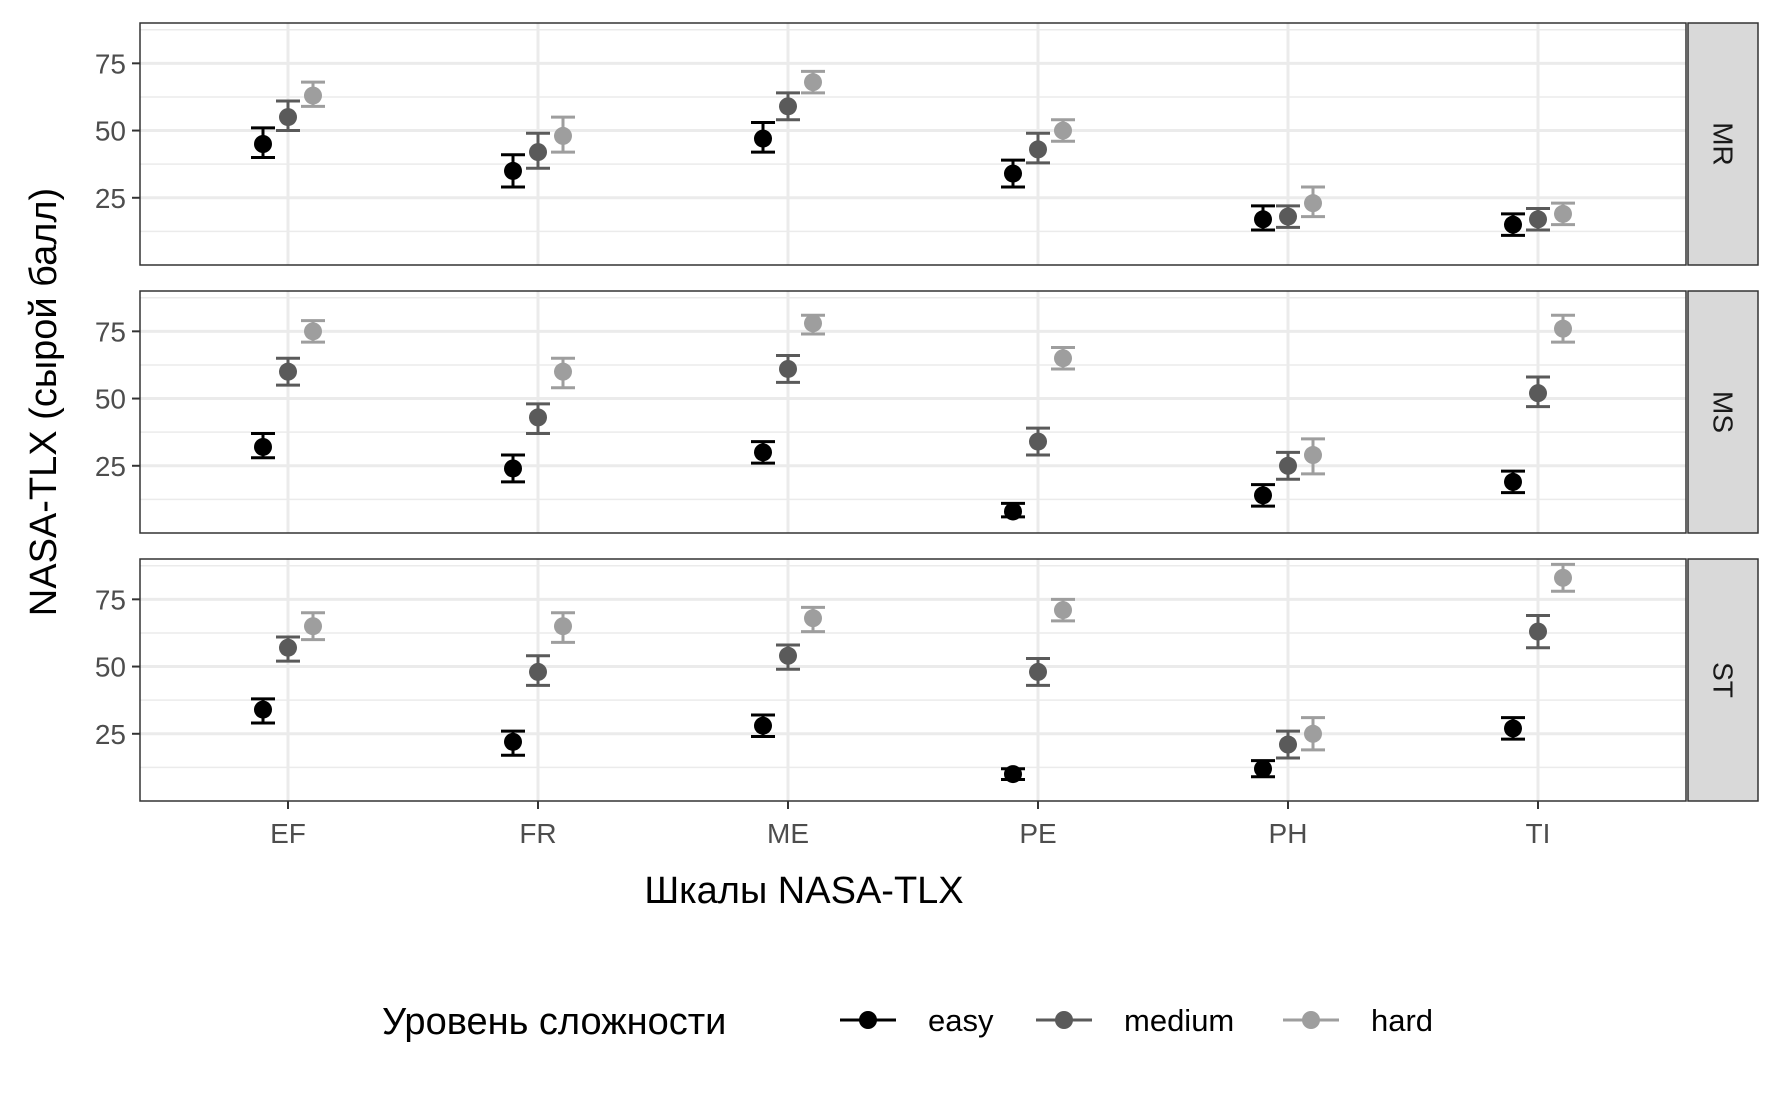 The image size is (1774, 1097). Describe the element at coordinates (788, 833) in the screenshot. I see `x-tick-label: ME` at that location.